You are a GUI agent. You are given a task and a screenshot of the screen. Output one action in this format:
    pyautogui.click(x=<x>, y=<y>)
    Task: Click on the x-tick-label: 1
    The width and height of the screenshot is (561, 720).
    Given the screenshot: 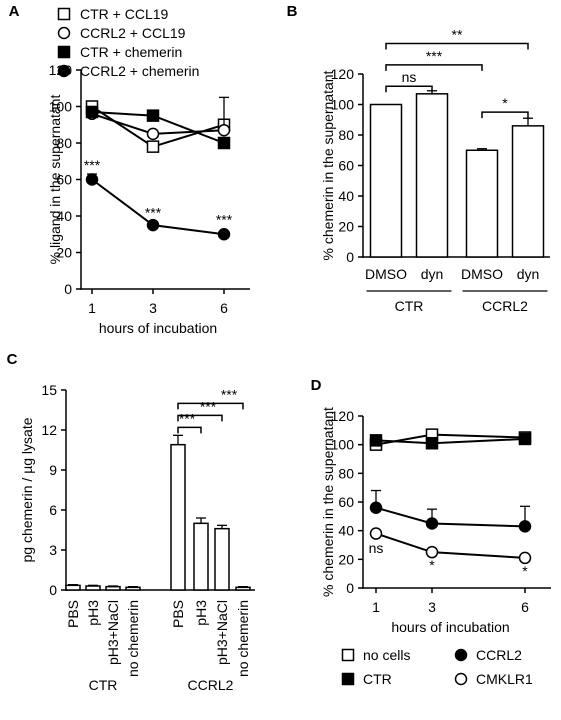 What is the action you would take?
    pyautogui.click(x=376, y=607)
    